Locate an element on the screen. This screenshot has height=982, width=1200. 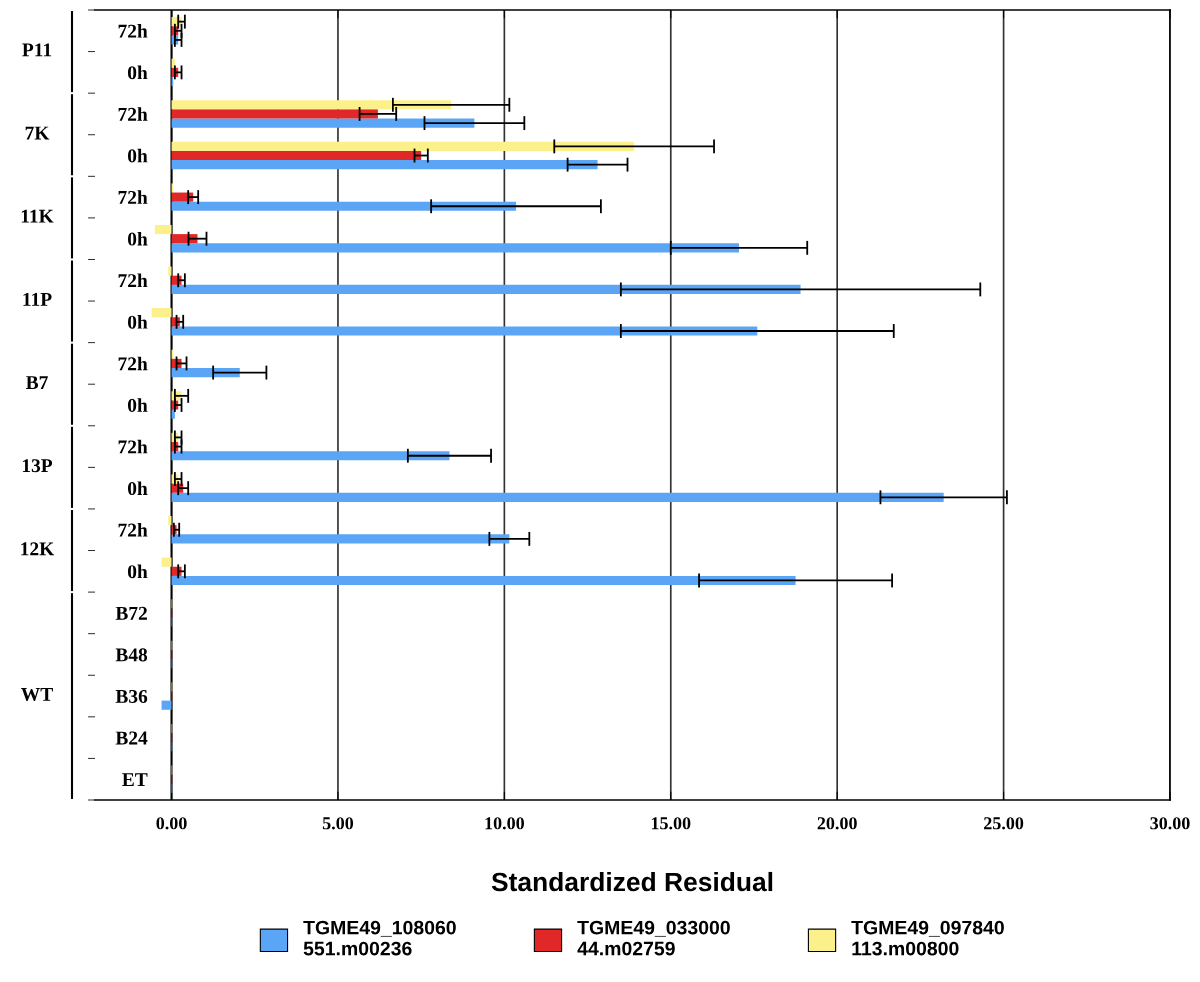
text: 12K is located at coordinates (38, 549).